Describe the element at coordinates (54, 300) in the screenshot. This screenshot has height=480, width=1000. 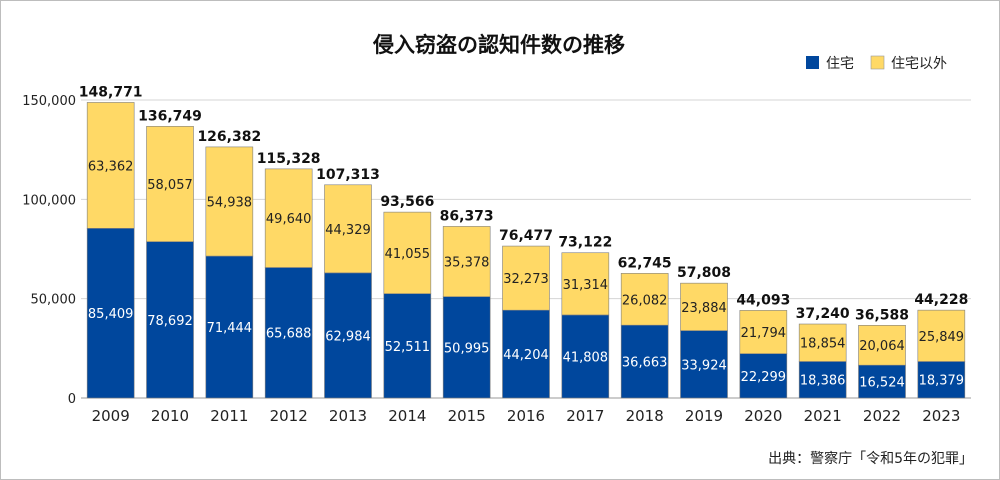
I see `y-tick-label: 50,000` at that location.